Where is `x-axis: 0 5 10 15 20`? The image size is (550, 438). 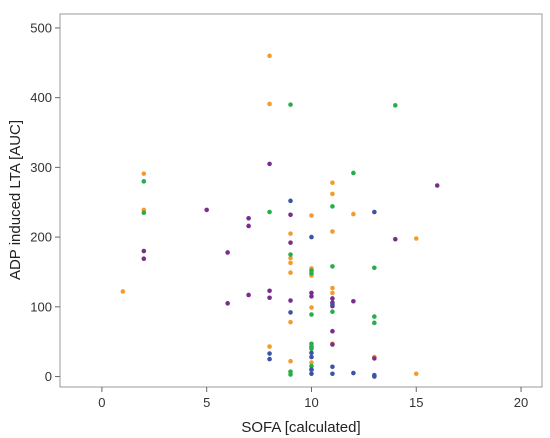 x-axis: 0 5 10 15 20 is located at coordinates (313, 398).